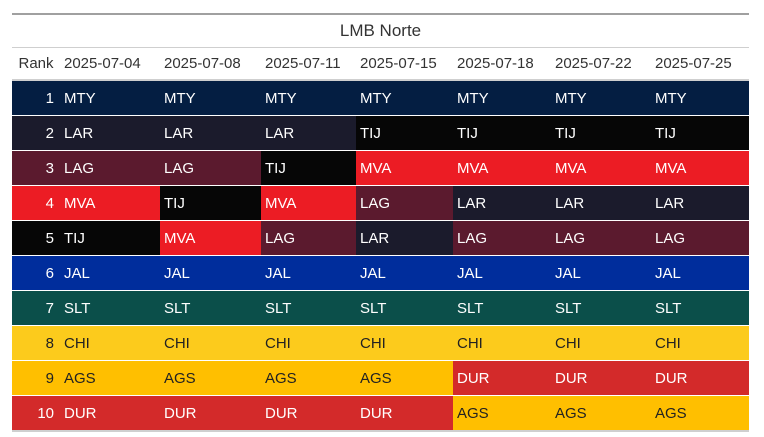  What do you see at coordinates (36, 308) in the screenshot?
I see `rank-cell: 7` at bounding box center [36, 308].